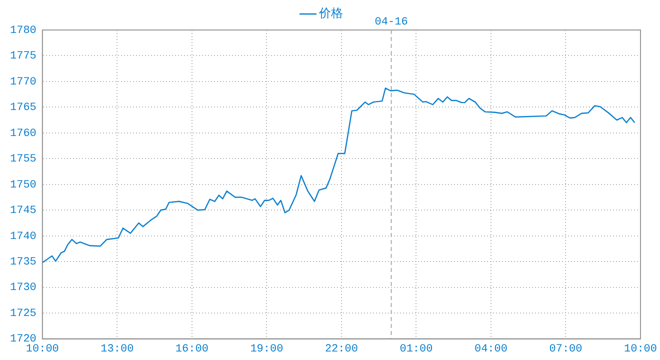 This screenshot has height=360, width=660. I want to click on y-tick-label: 1780, so click(23, 30).